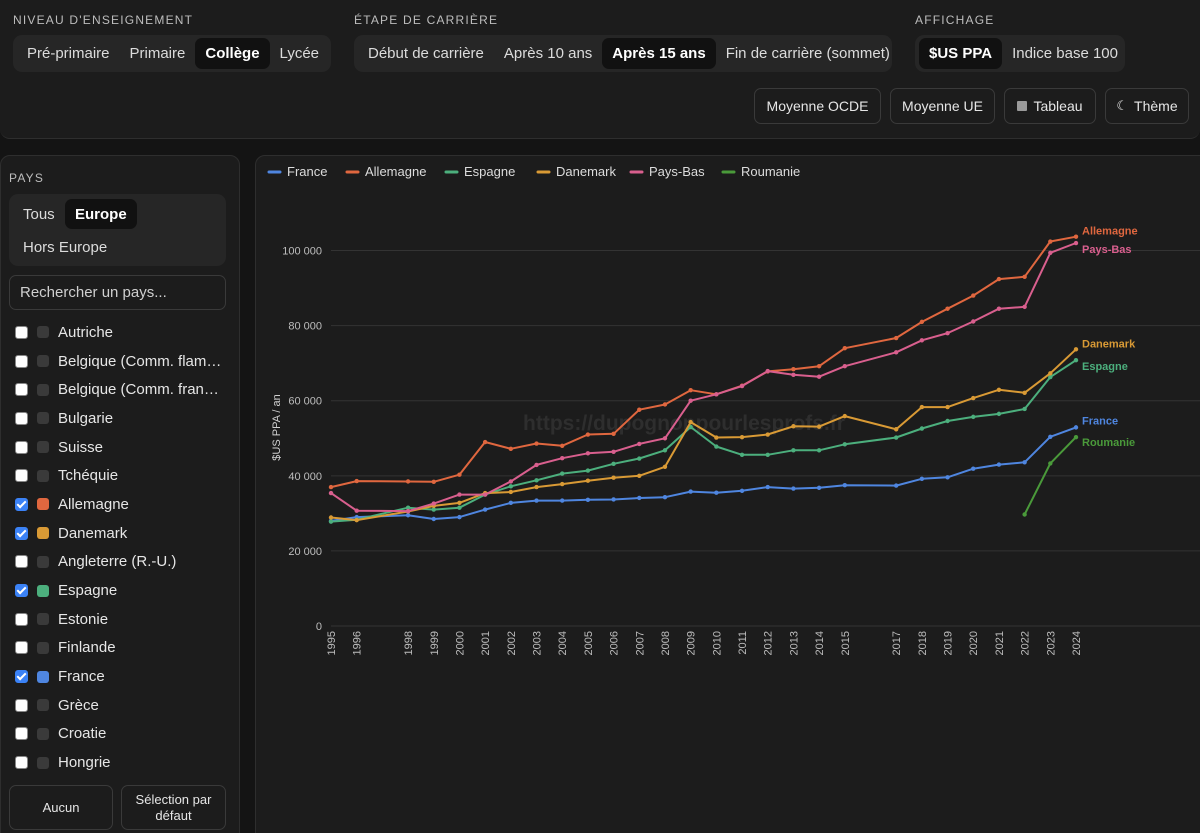 This screenshot has height=833, width=1200. I want to click on region-tab-non-europe: Hors Europe, so click(65, 247).